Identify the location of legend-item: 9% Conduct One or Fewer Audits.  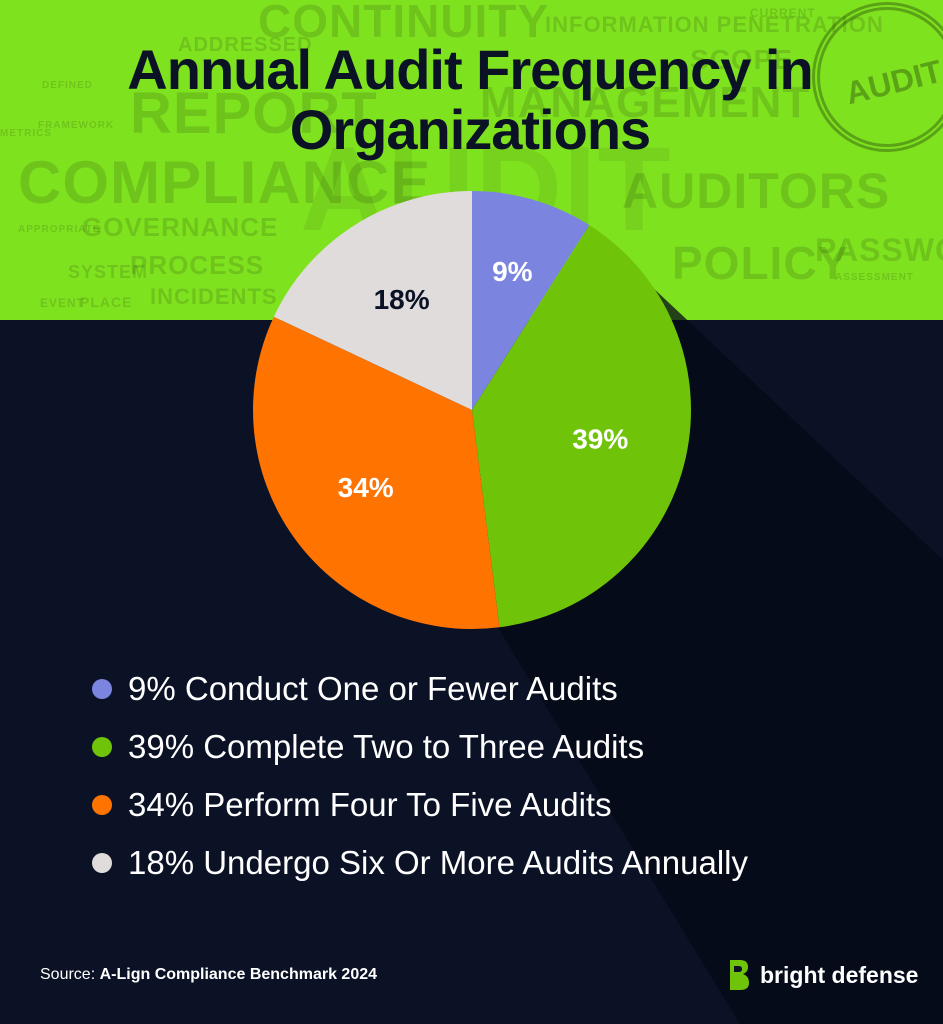
(420, 689).